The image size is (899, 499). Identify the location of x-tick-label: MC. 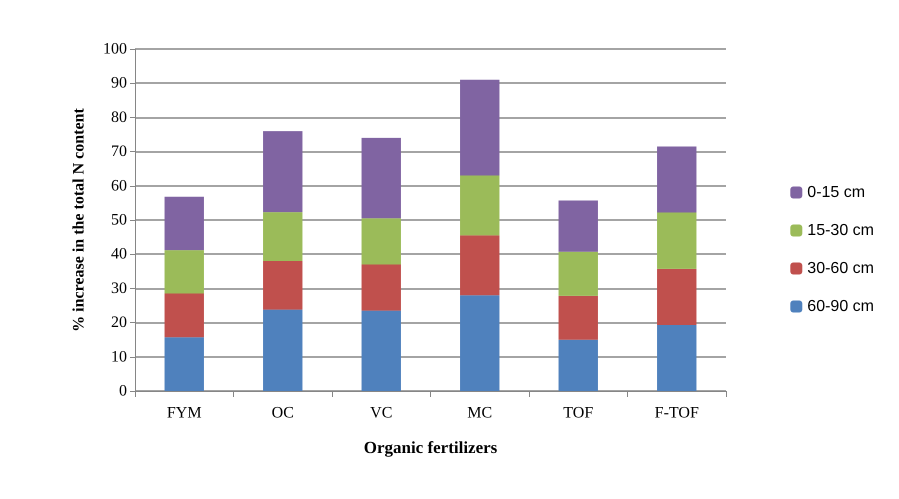
(479, 413).